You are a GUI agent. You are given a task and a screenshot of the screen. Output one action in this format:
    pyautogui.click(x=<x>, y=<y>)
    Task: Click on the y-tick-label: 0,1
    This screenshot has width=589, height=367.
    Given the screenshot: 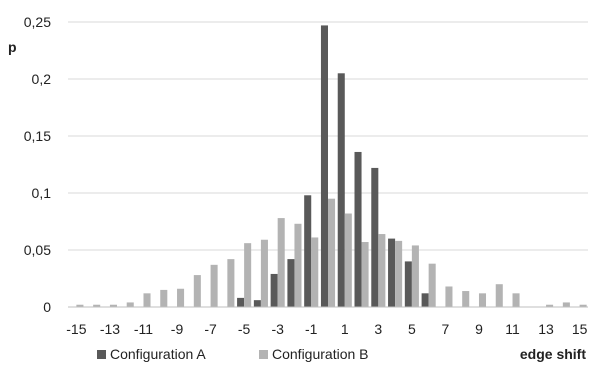 What is the action you would take?
    pyautogui.click(x=42, y=193)
    